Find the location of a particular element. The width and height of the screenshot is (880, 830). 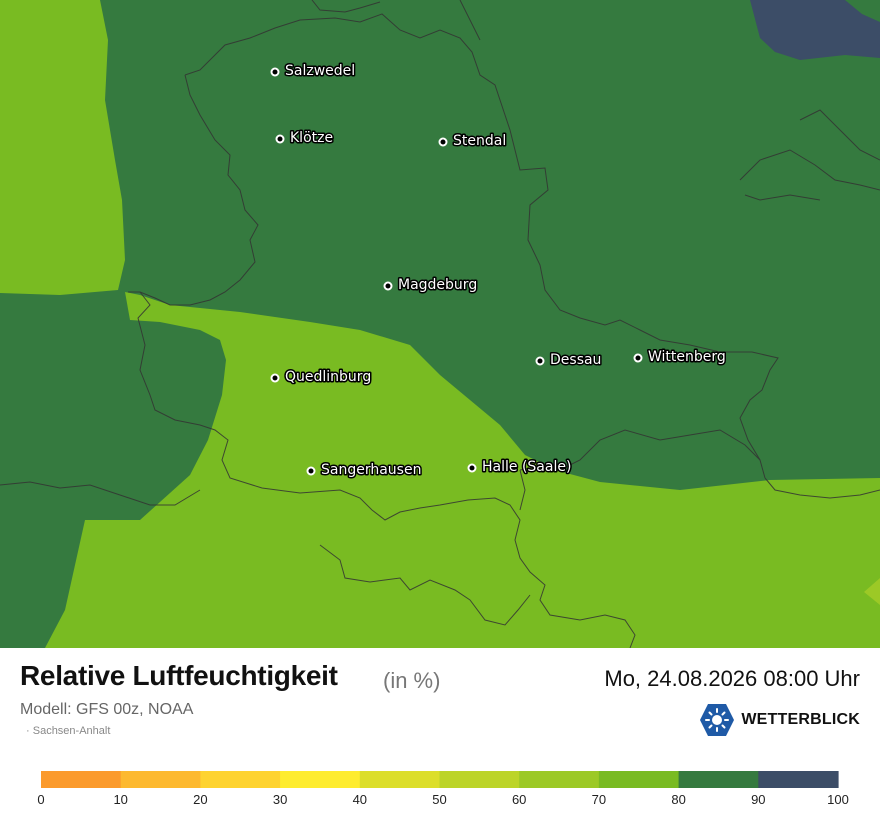

city-label-halle: Halle (Saale) is located at coordinates (526, 467).